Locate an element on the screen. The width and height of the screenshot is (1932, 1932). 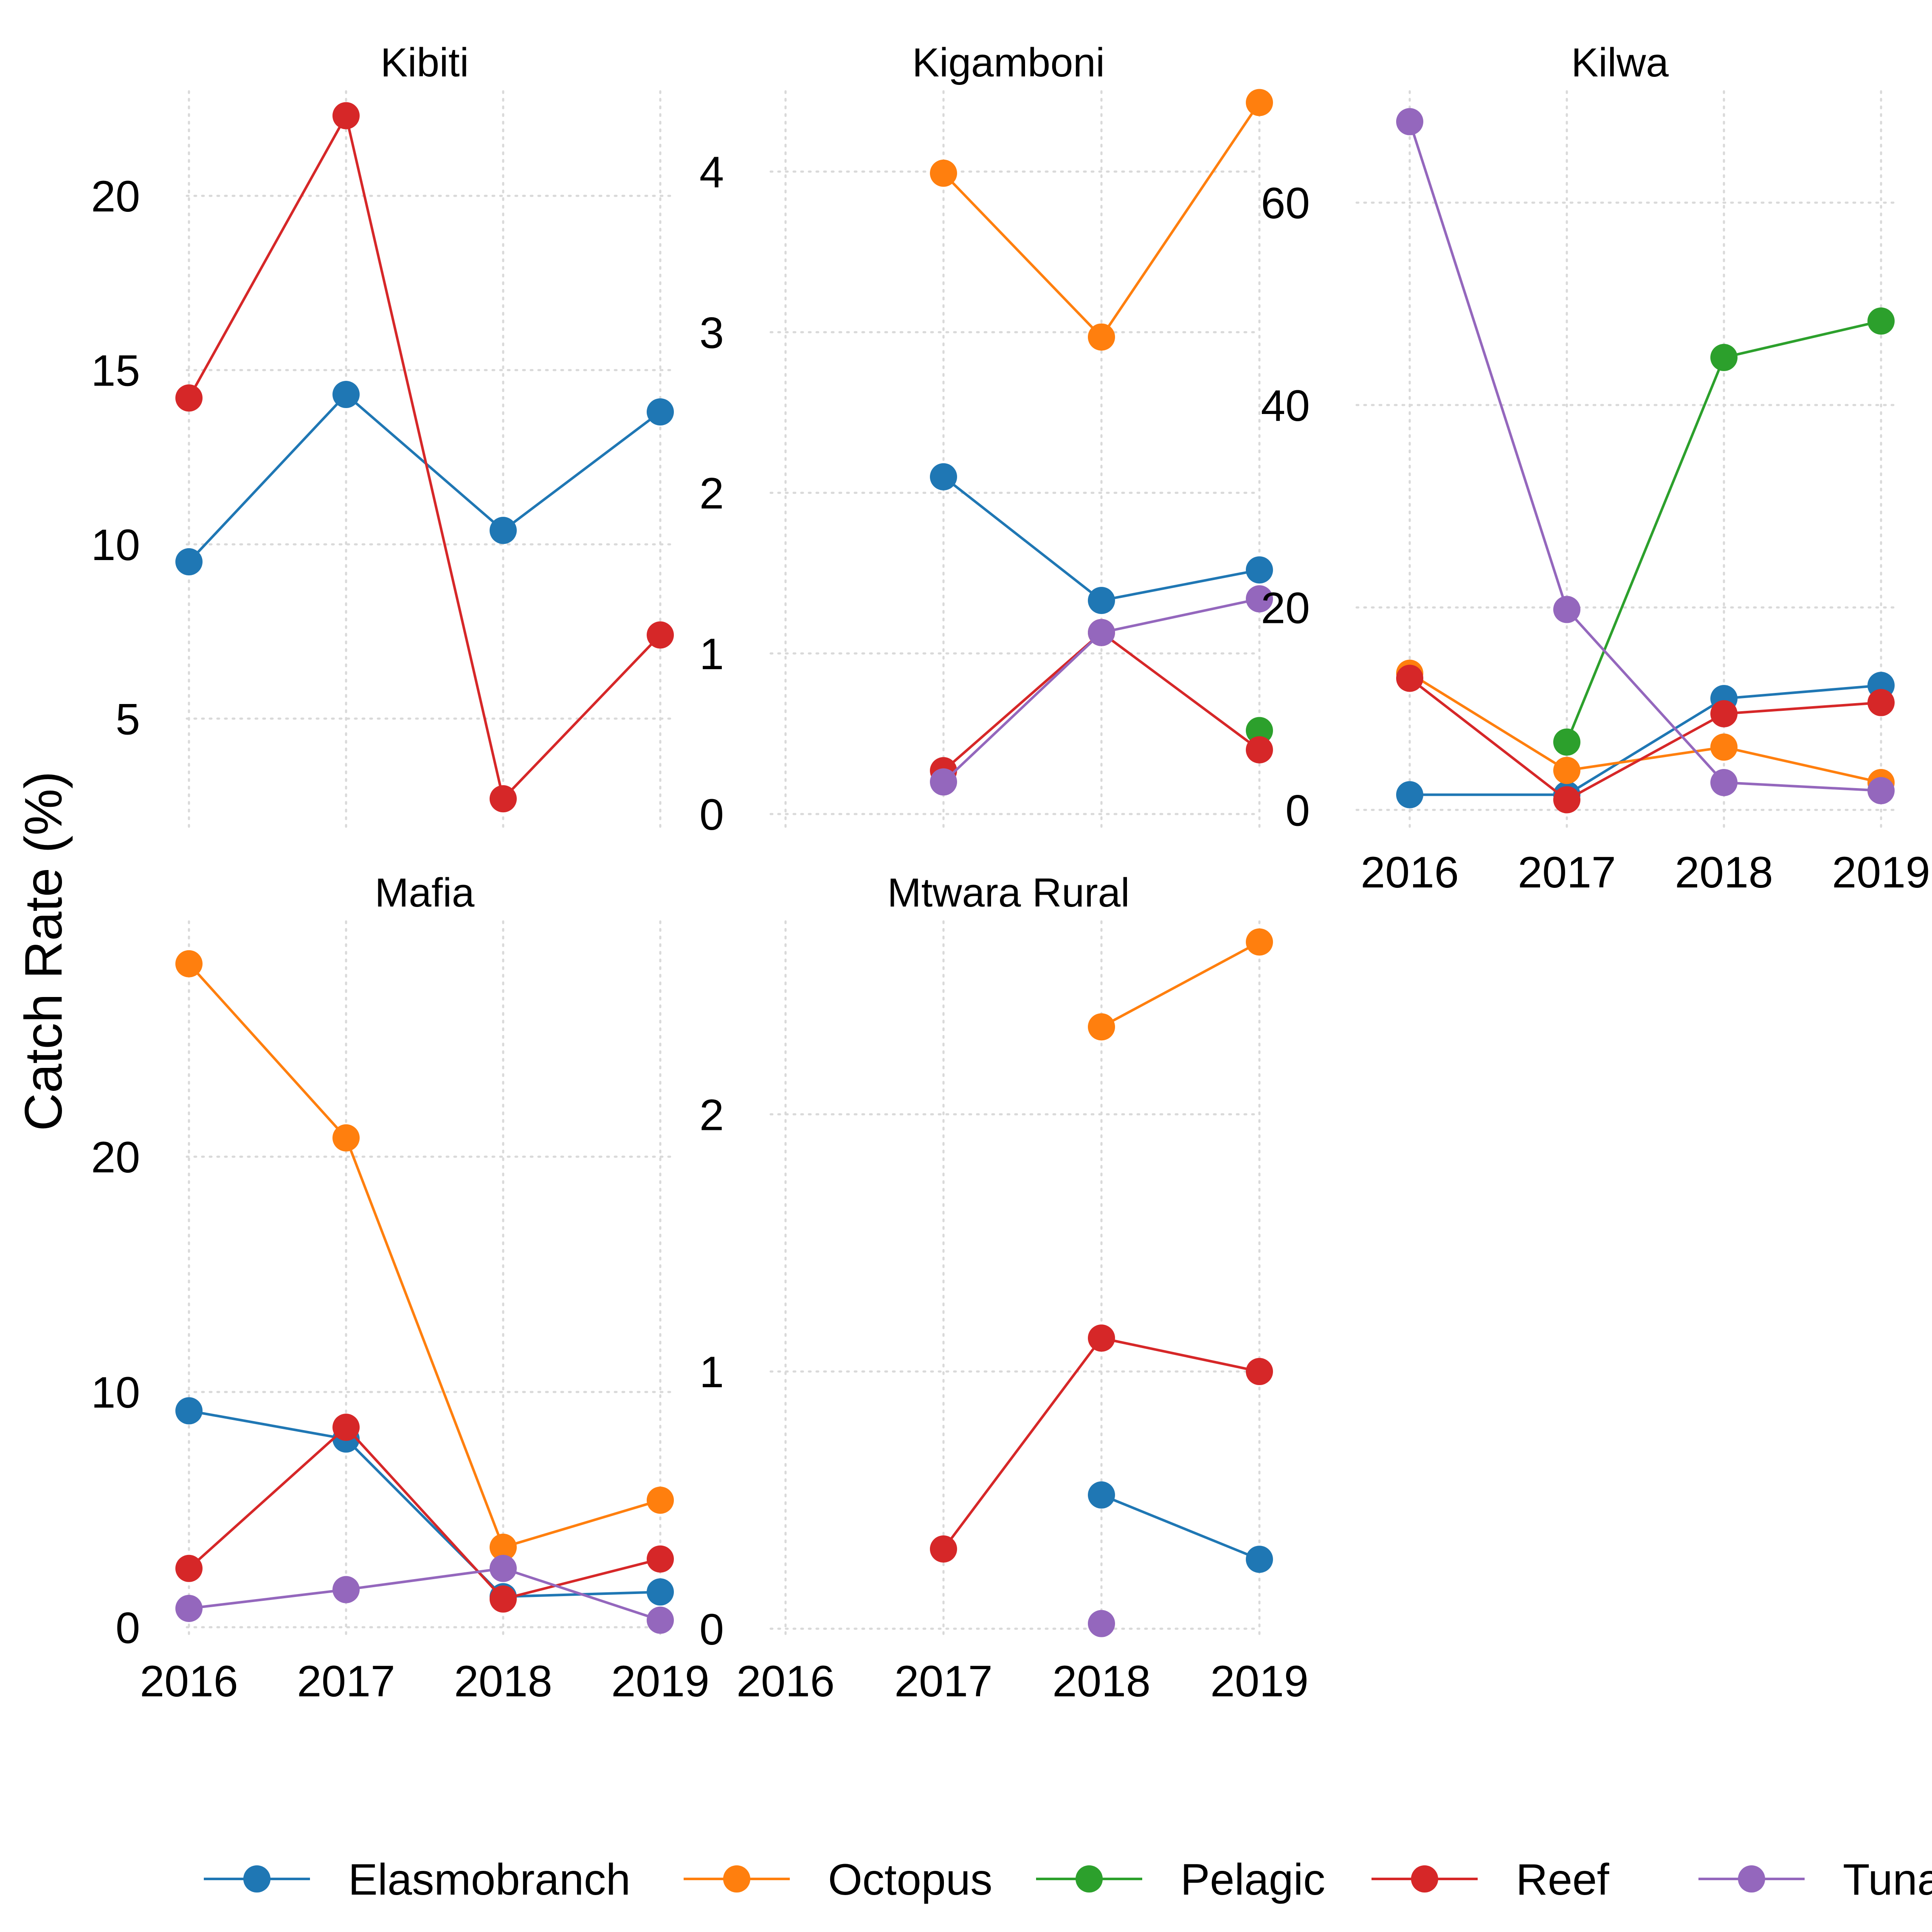
legend-item-tuna: Tuna is located at coordinates (1815, 1879).